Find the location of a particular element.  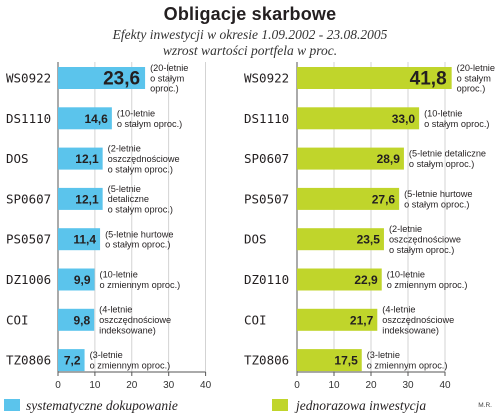

right-value-label: 41,8 is located at coordinates (428, 79).